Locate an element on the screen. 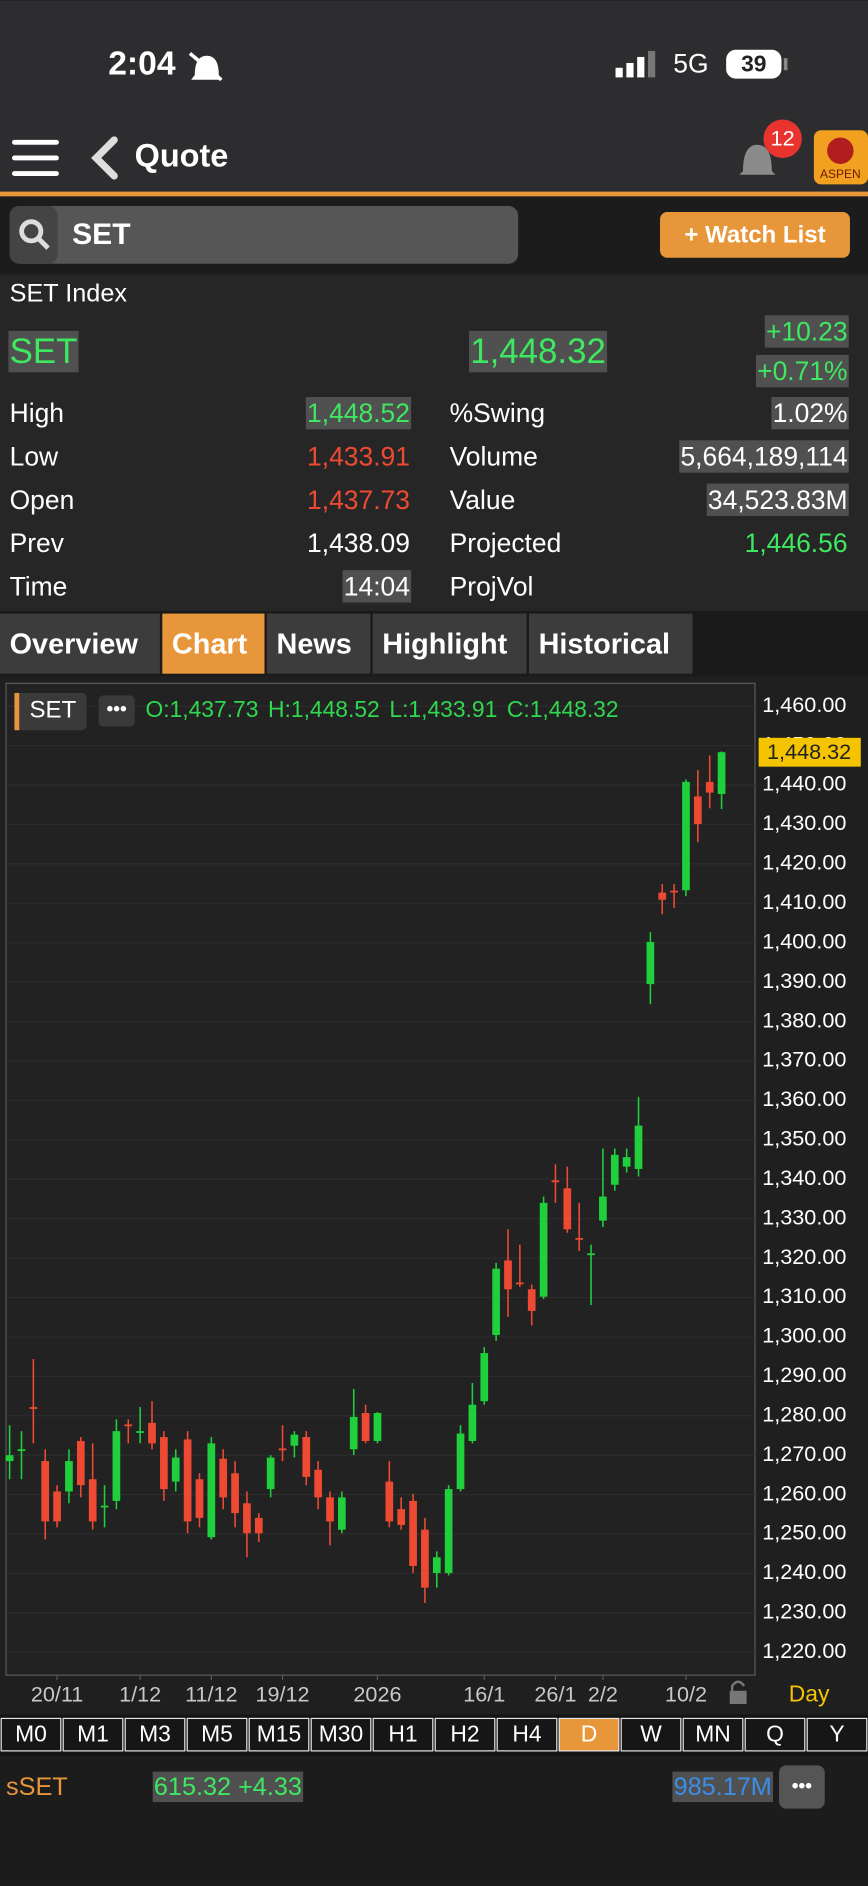 The height and width of the screenshot is (1886, 868). y-tick-label: 1,240.00 is located at coordinates (804, 1571).